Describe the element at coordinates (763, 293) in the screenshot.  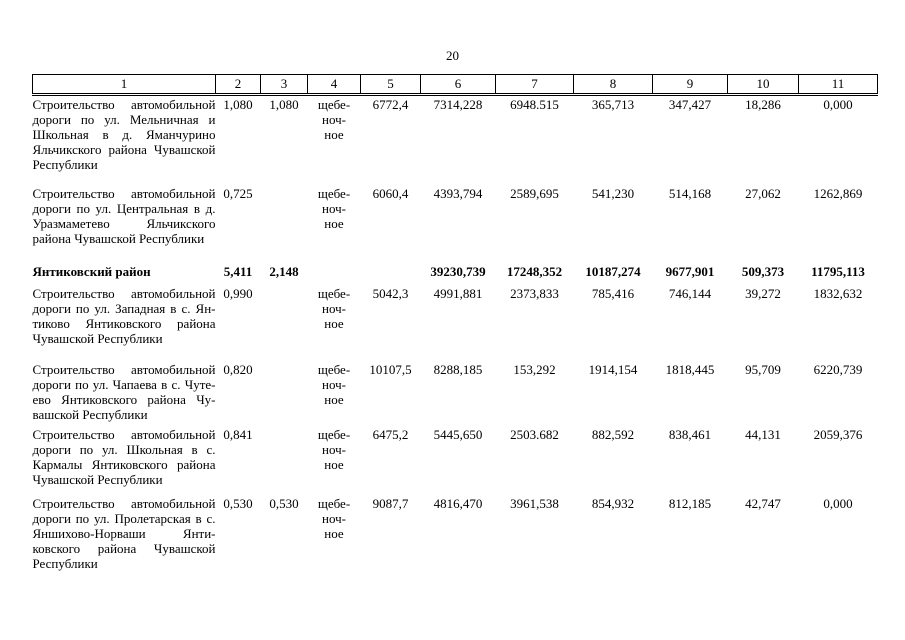
I see `value-cell: 39,272` at that location.